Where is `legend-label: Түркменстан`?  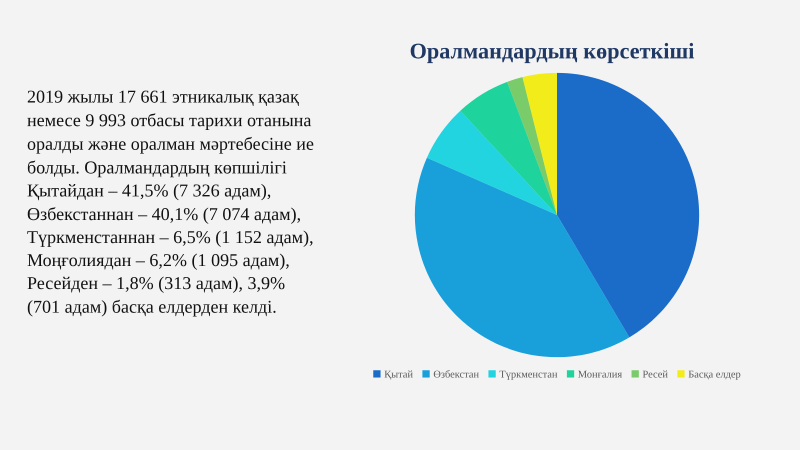 legend-label: Түркменстан is located at coordinates (529, 375).